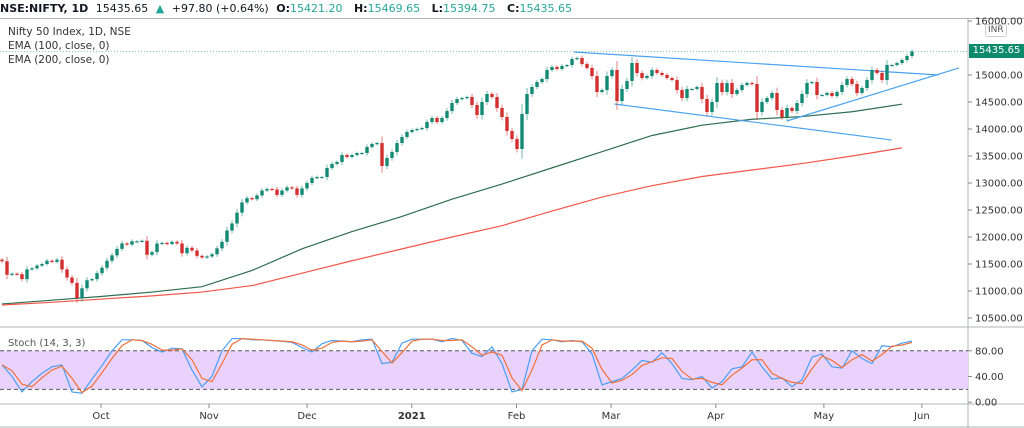 This screenshot has height=428, width=1024. What do you see at coordinates (999, 102) in the screenshot?
I see `price-tick-label: 14500.00` at bounding box center [999, 102].